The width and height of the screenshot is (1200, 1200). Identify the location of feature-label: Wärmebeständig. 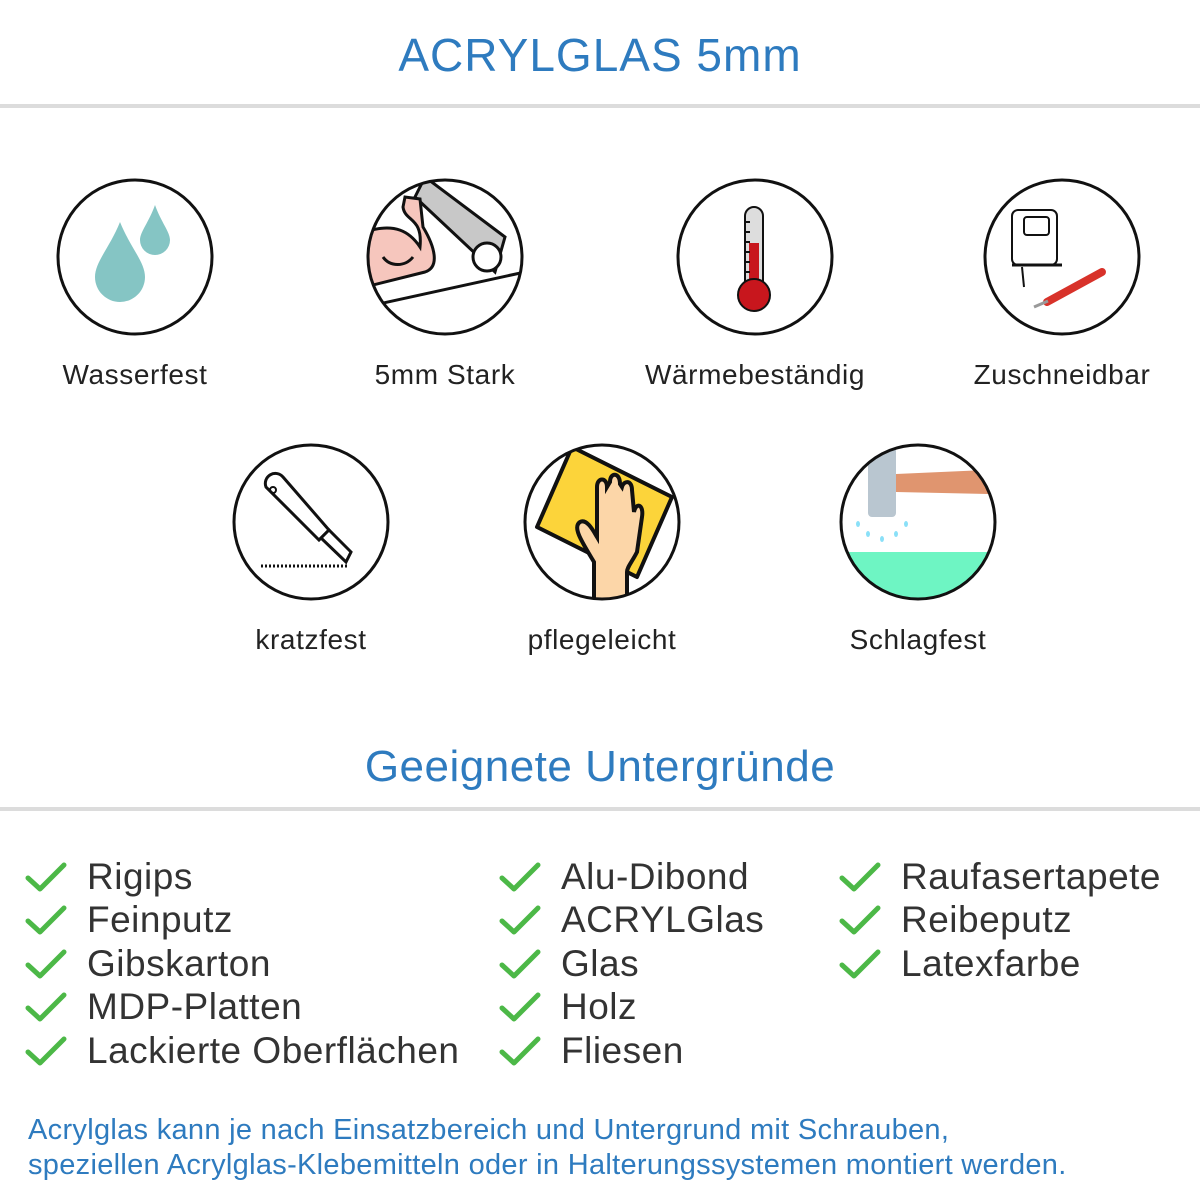
(755, 374).